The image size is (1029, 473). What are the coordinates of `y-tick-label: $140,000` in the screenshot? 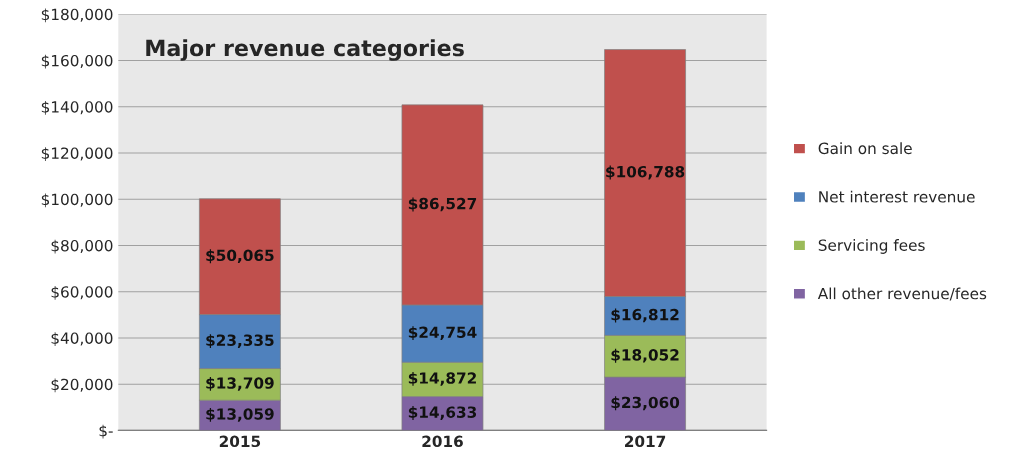 It's located at (77, 107).